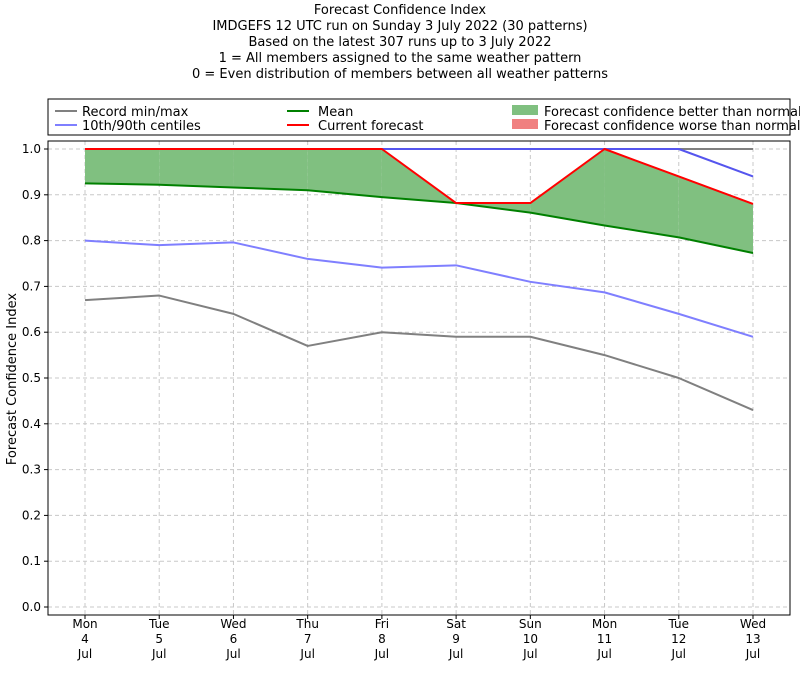 The image size is (800, 676). Describe the element at coordinates (400, 10) in the screenshot. I see `title-line-1: Forecast Confidence Index` at that location.